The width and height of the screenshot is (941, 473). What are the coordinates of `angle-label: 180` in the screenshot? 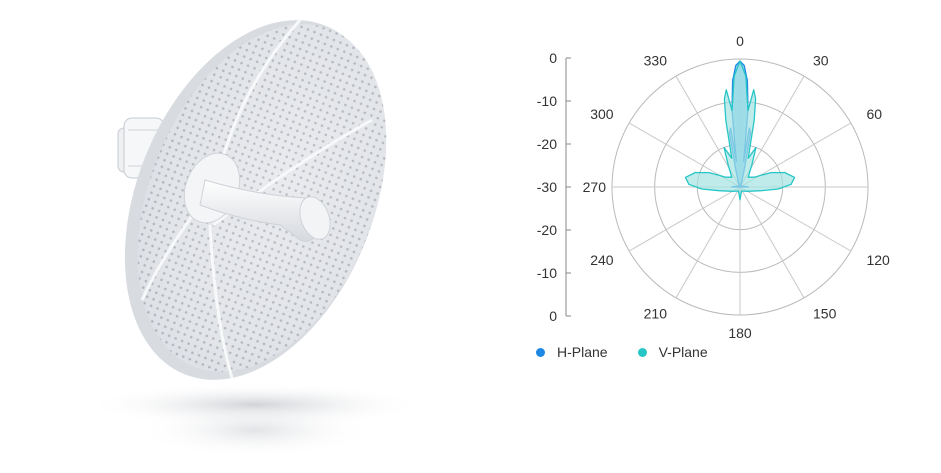 It's located at (740, 333).